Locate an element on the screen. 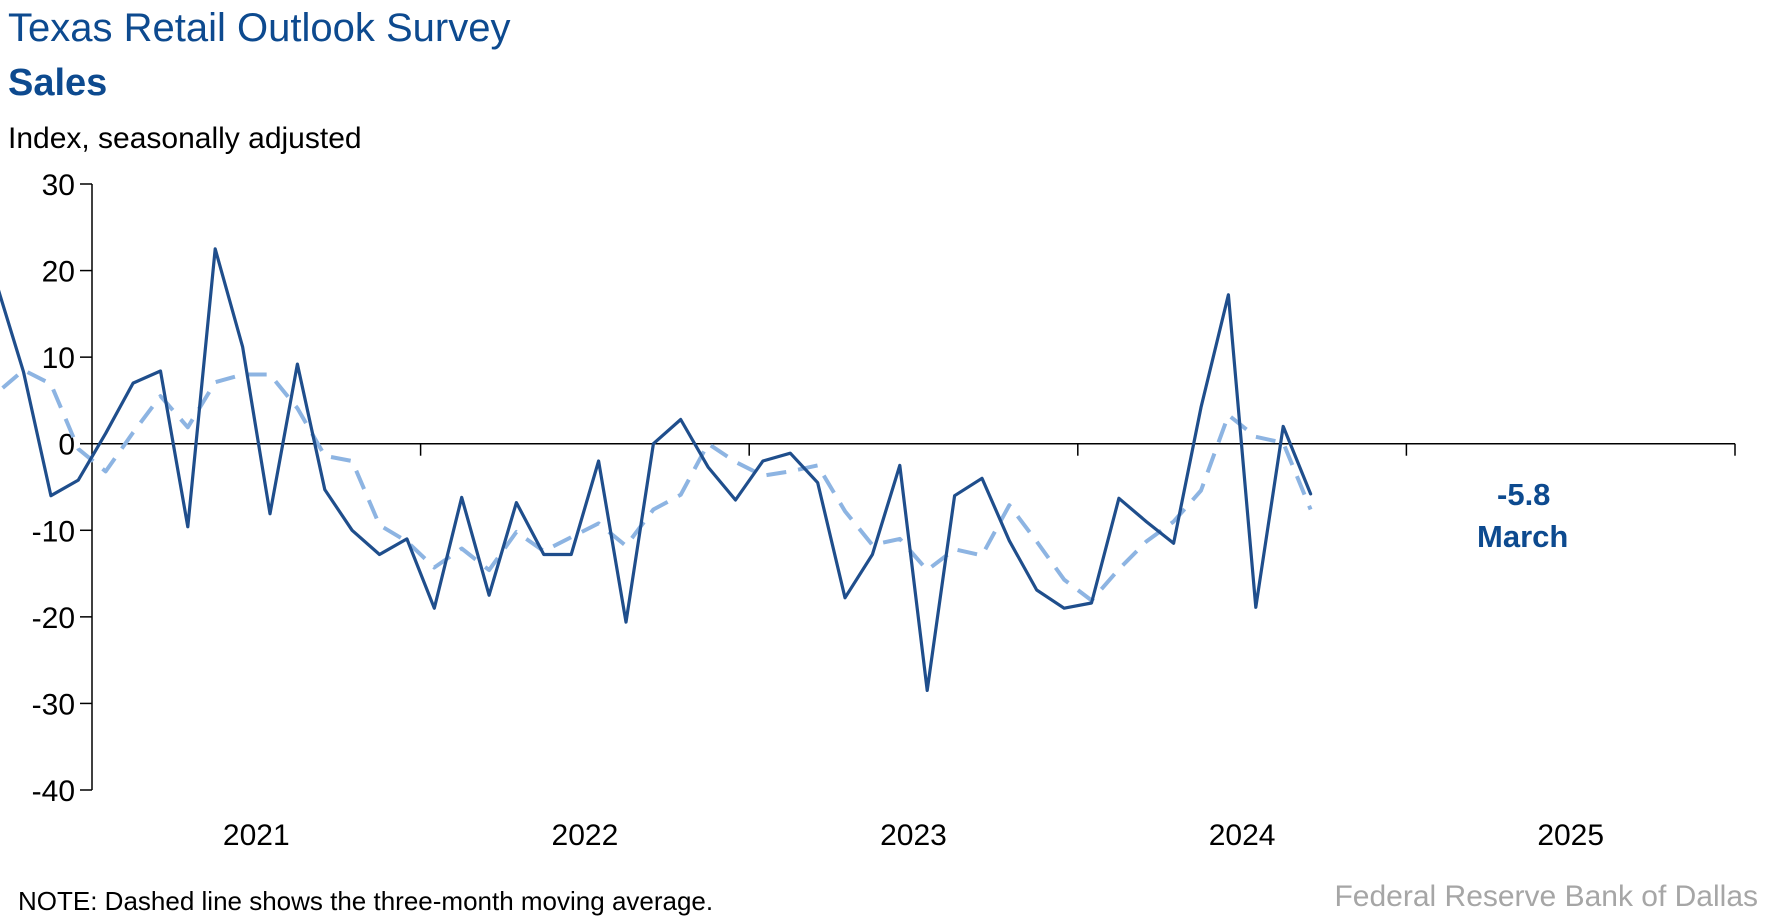 This screenshot has height=923, width=1778. y-tick-label: 30 is located at coordinates (58, 185).